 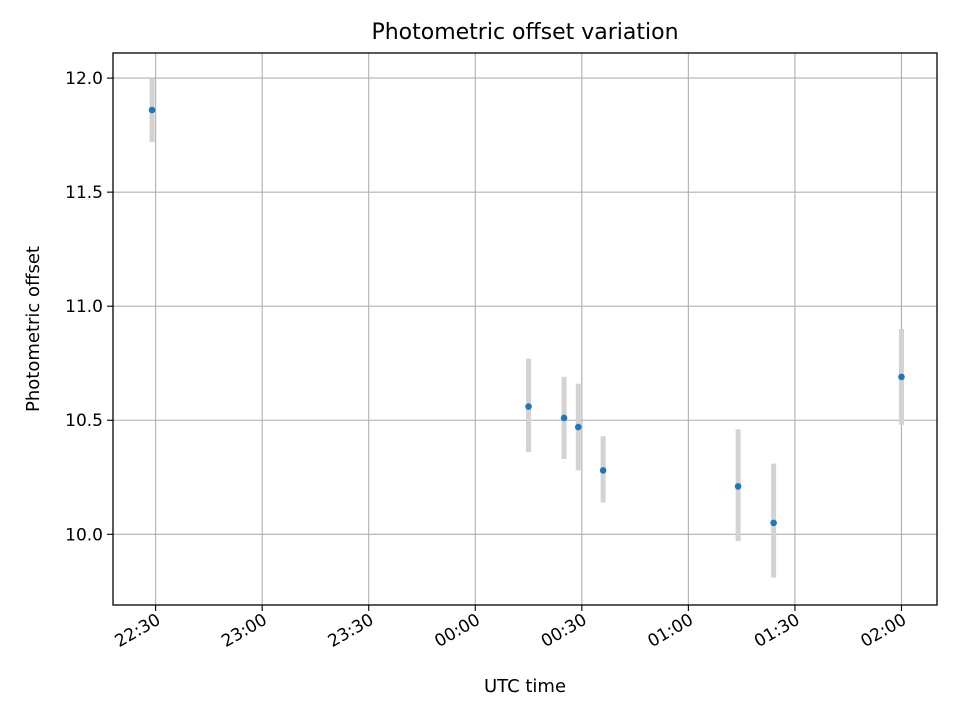 What do you see at coordinates (511, 628) in the screenshot?
I see `x-axis-ticks: 22:30 23:00 23:30 00:00 00:30 01:00 01:30 02:00` at bounding box center [511, 628].